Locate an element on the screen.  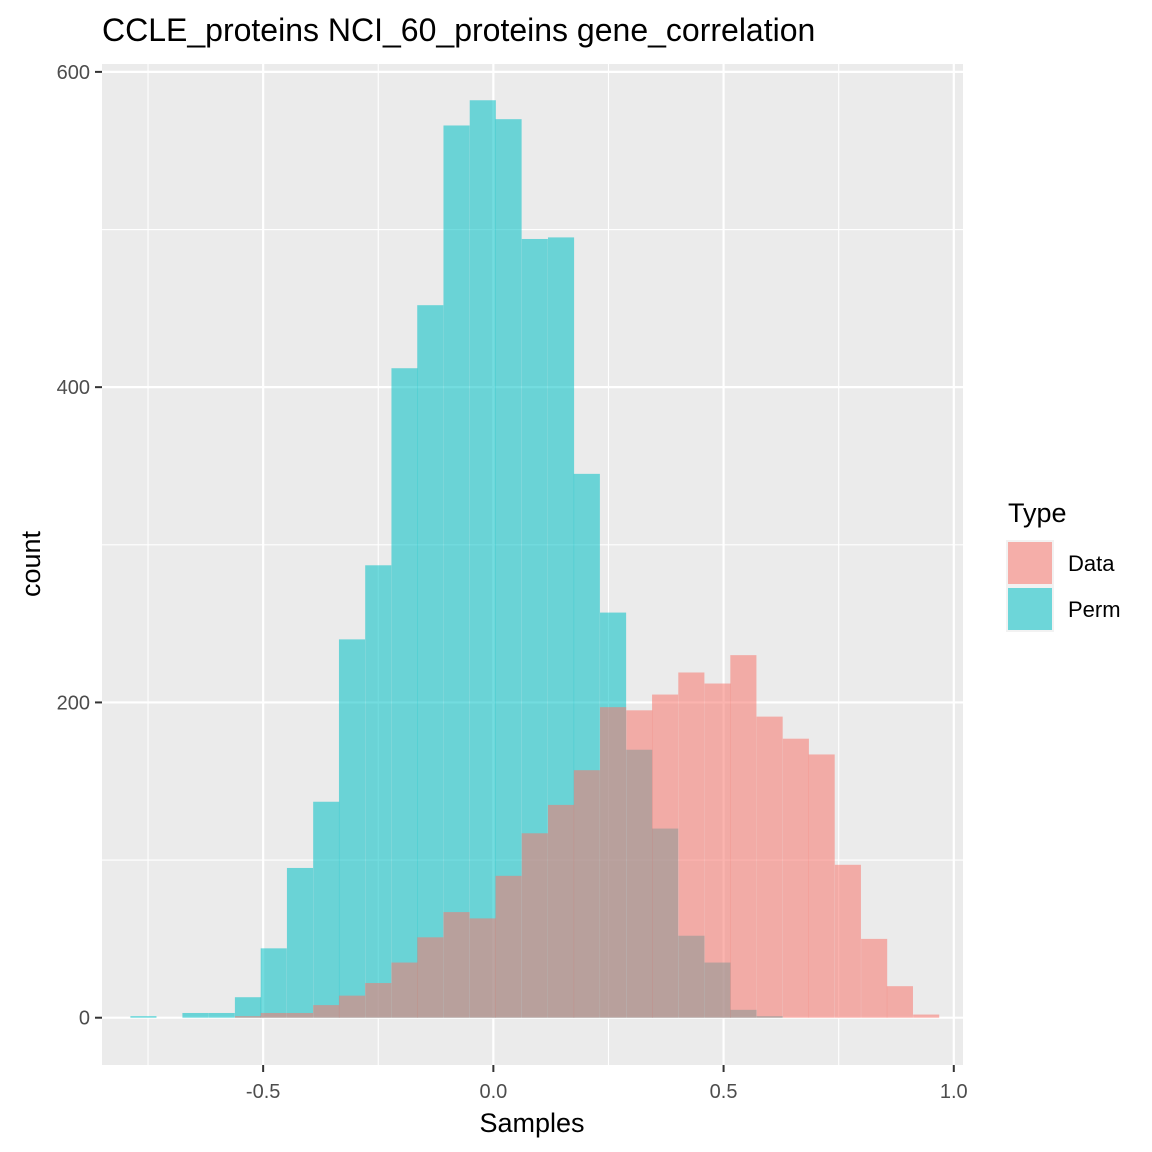
x-tick-label: -0.5 is located at coordinates (263, 1092).